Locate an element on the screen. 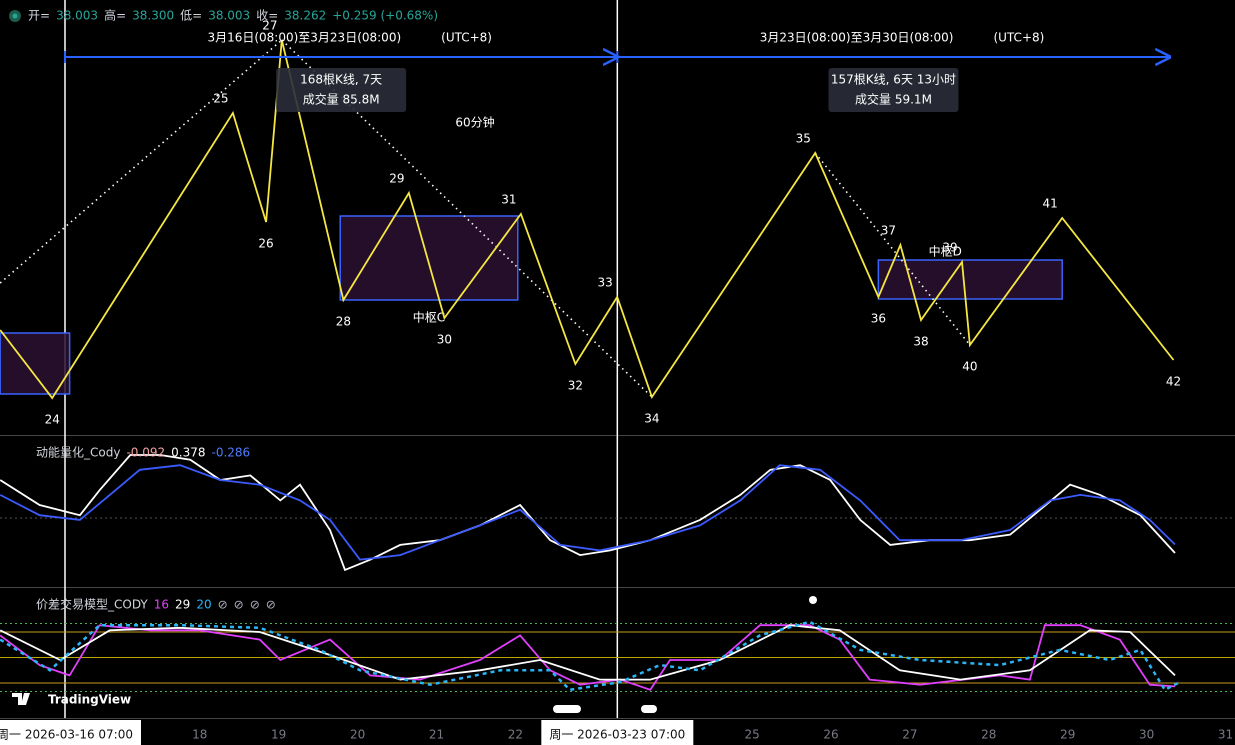 The image size is (1235, 745). legend-text: 38.300 is located at coordinates (153, 16).